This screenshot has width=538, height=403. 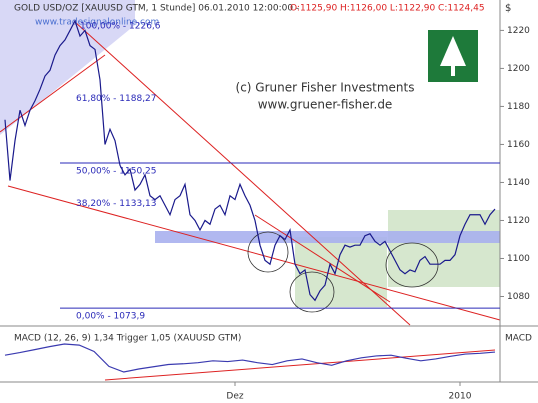 I want to click on watermark: www.tradesignalonline.com, so click(x=97, y=23).